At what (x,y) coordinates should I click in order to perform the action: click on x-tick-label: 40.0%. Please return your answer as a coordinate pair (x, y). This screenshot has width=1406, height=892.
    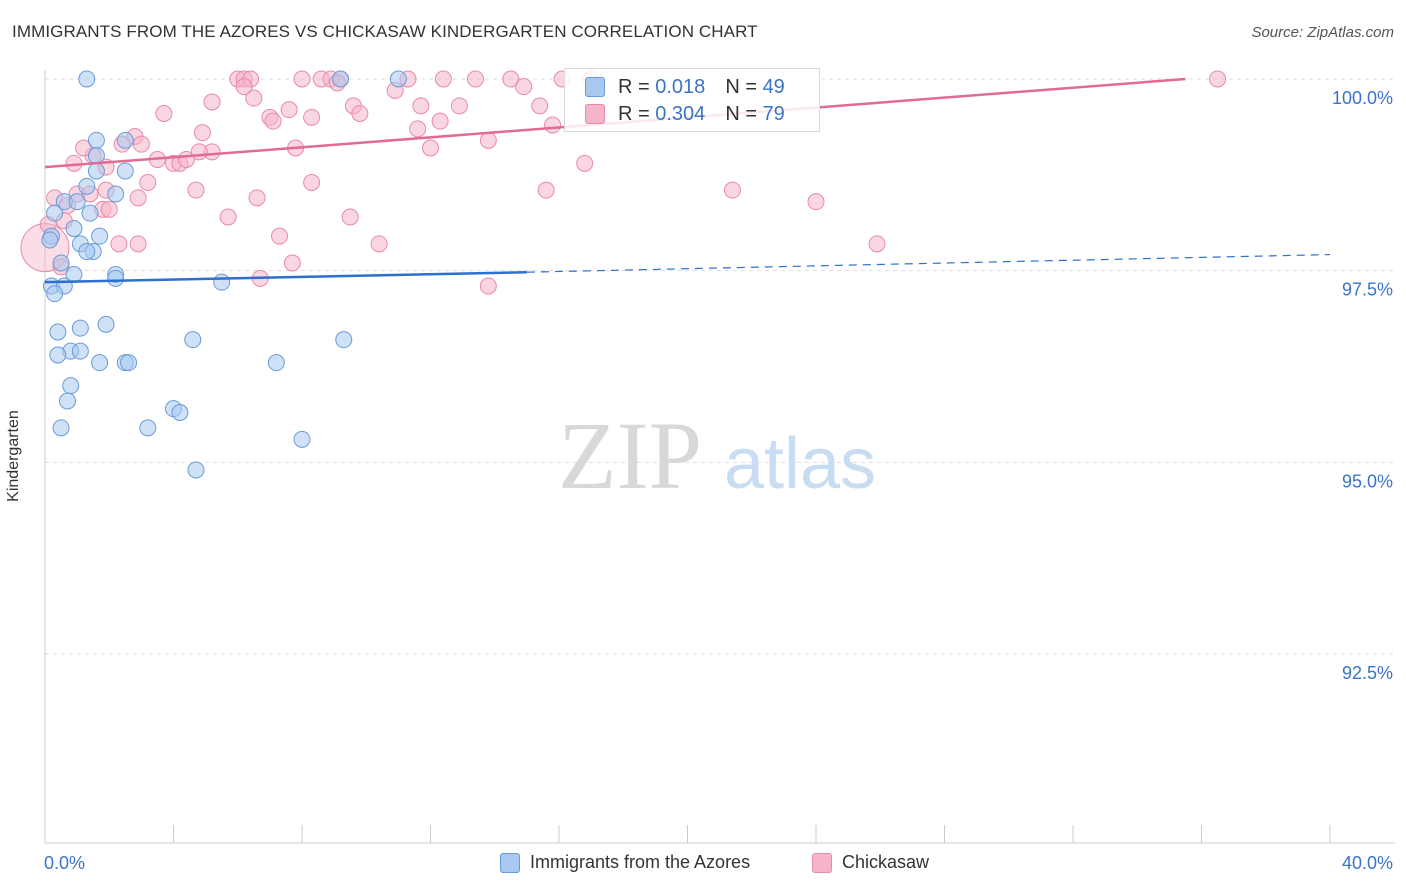
    Looking at the image, I should click on (1367, 863).